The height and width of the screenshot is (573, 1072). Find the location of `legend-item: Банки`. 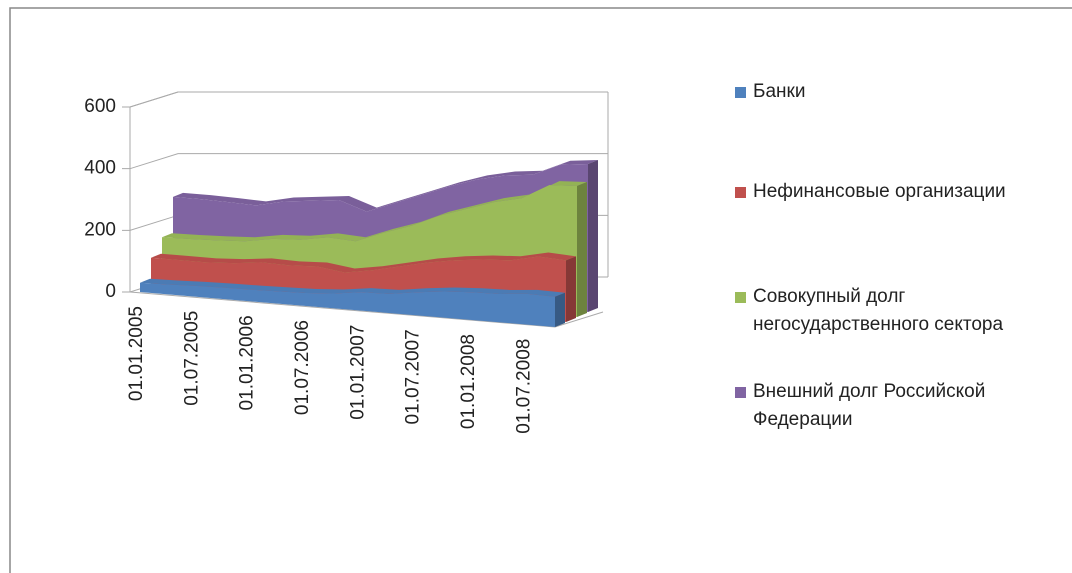

legend-item: Банки is located at coordinates (899, 92).